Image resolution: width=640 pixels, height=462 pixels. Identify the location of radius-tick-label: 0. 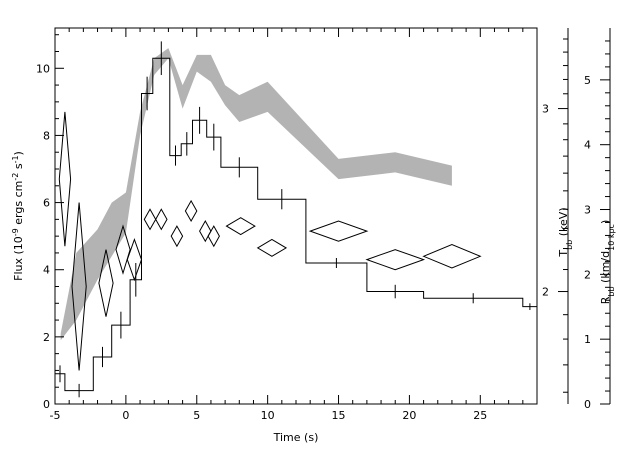
(587, 404).